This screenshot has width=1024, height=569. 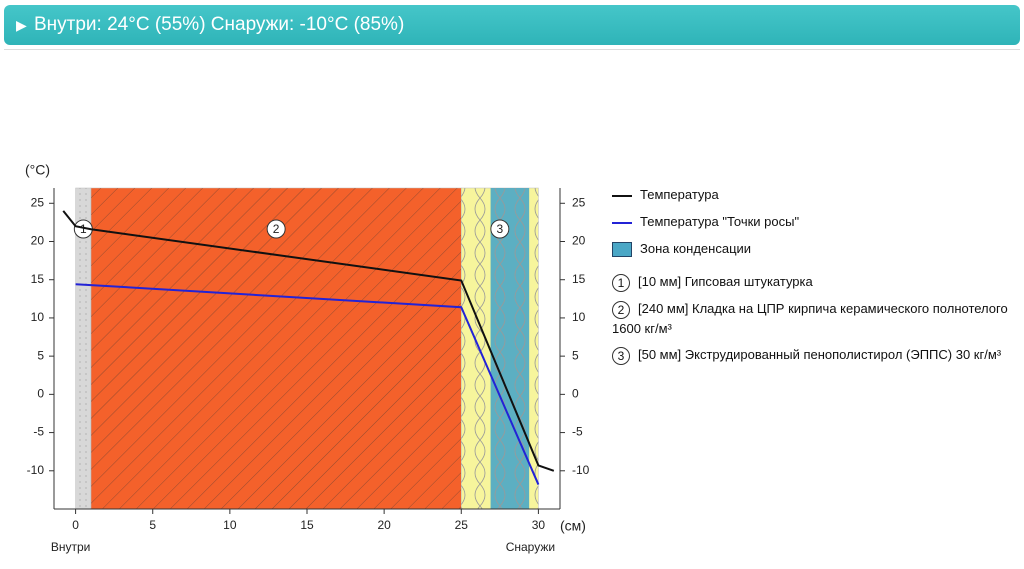 I want to click on y-axis-label: (°C), so click(x=37, y=170).